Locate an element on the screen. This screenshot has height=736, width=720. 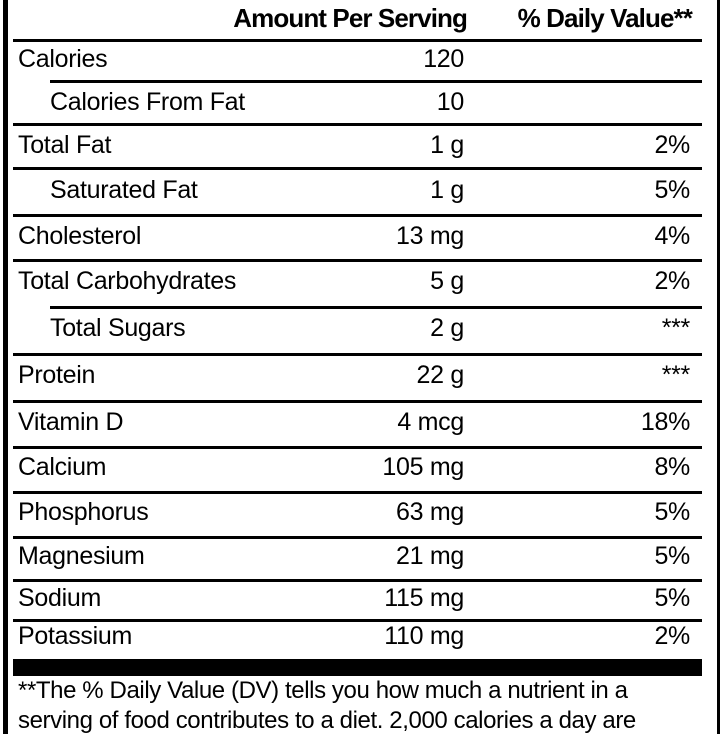
nutrient-name: Magnesium is located at coordinates (81, 556).